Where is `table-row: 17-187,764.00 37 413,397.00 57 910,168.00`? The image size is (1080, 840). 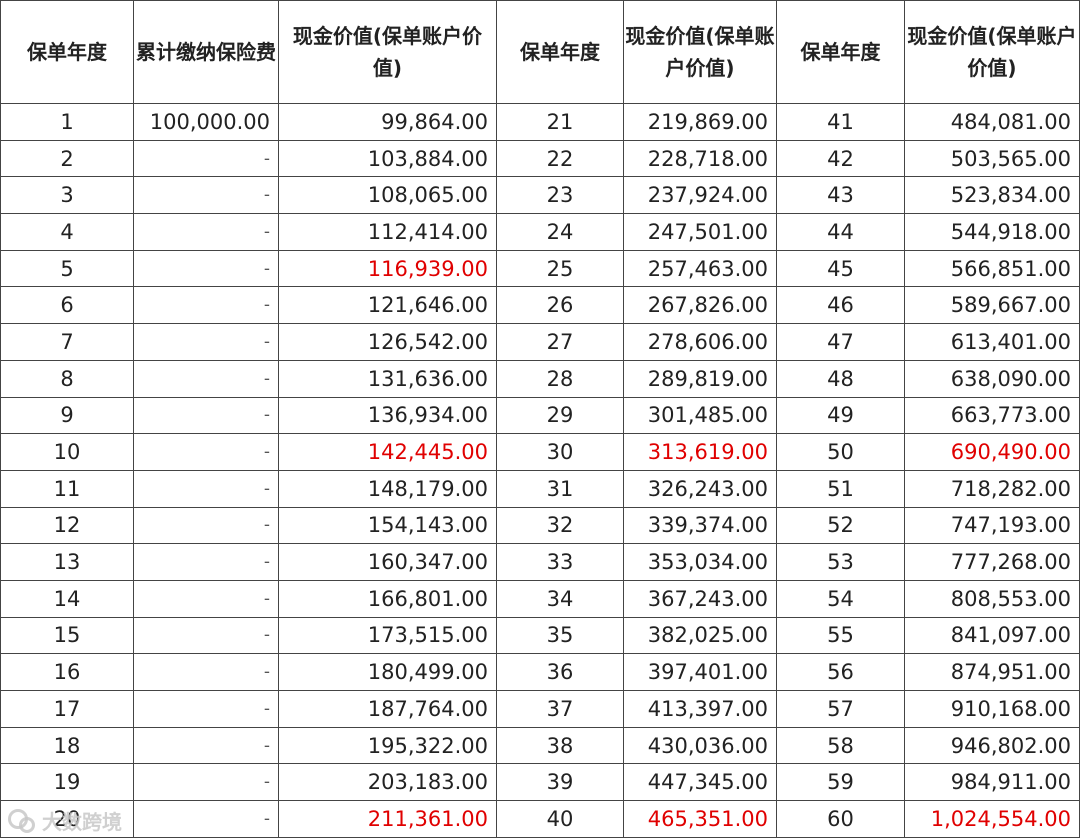
table-row: 17-187,764.00 37 413,397.00 57 910,168.00 is located at coordinates (540, 709).